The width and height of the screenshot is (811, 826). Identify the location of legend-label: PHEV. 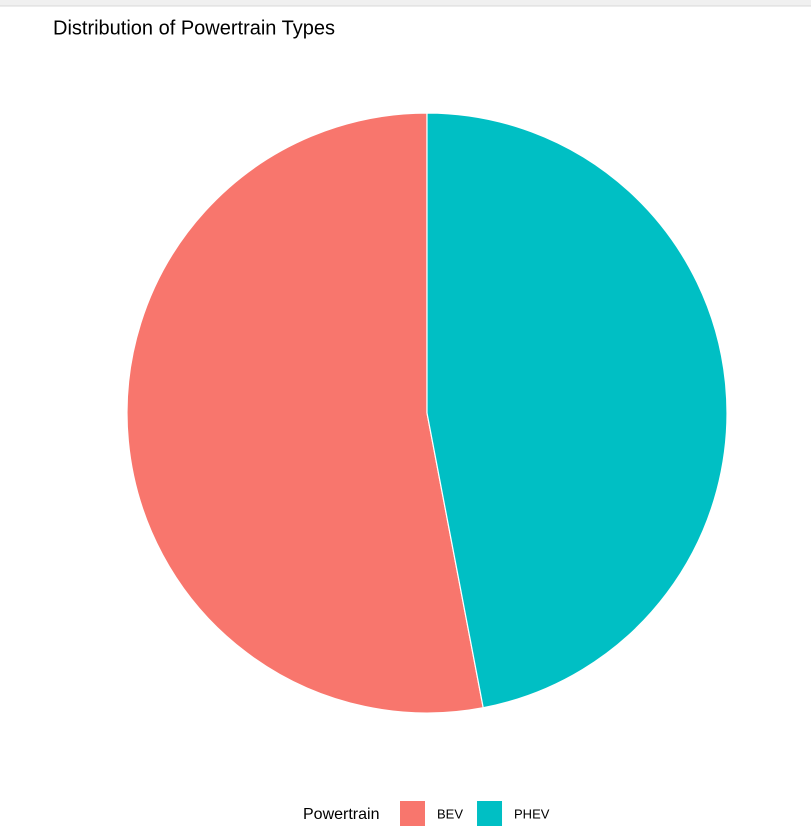
(532, 813).